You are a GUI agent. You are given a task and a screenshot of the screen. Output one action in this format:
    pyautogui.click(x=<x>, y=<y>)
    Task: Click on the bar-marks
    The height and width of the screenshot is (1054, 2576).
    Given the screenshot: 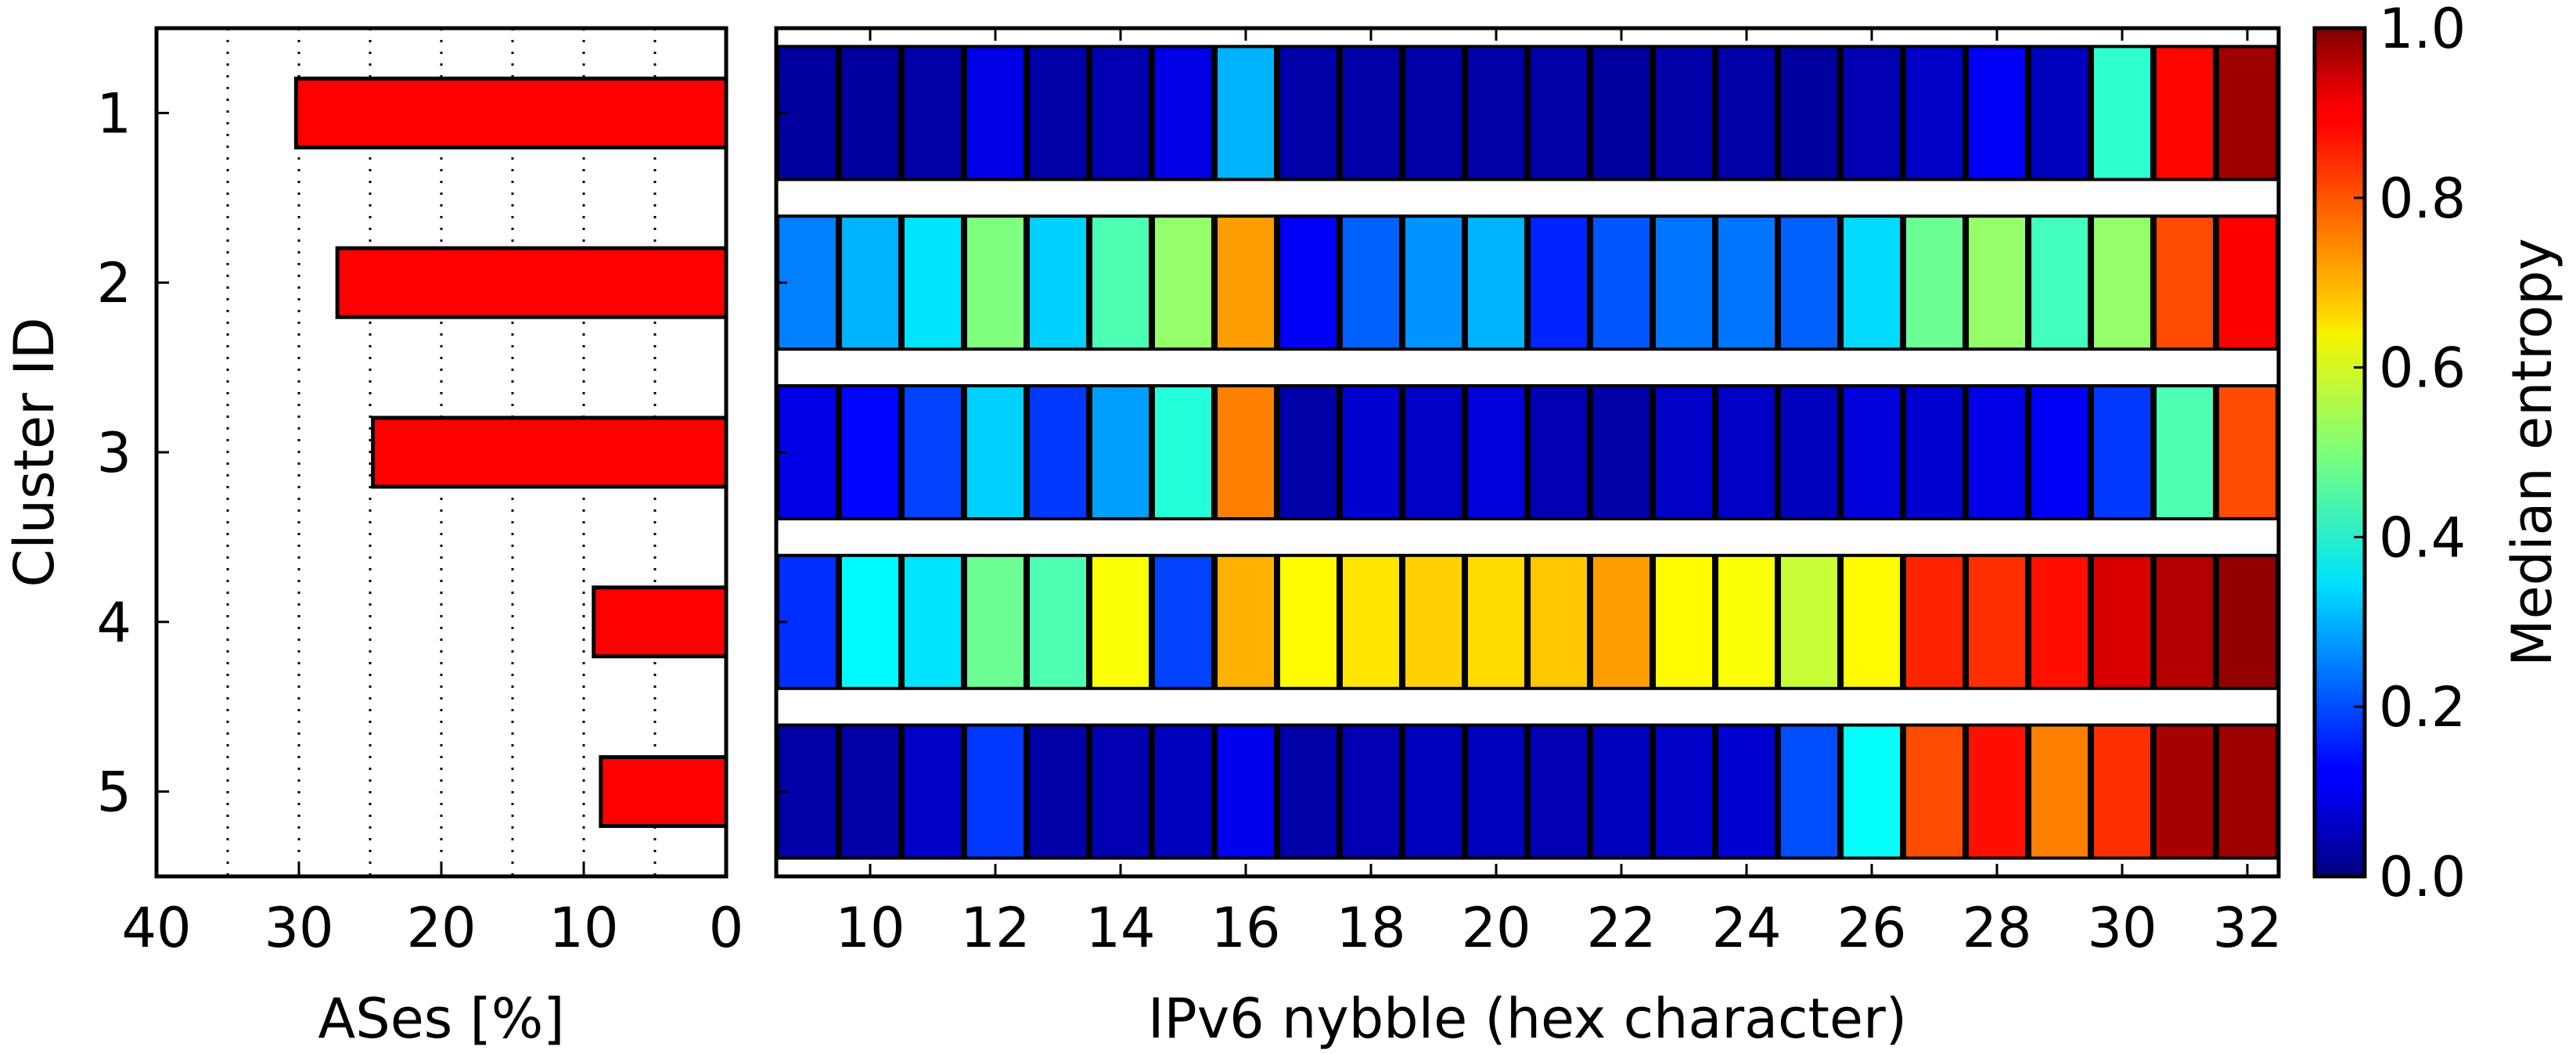 What is the action you would take?
    pyautogui.click(x=511, y=453)
    